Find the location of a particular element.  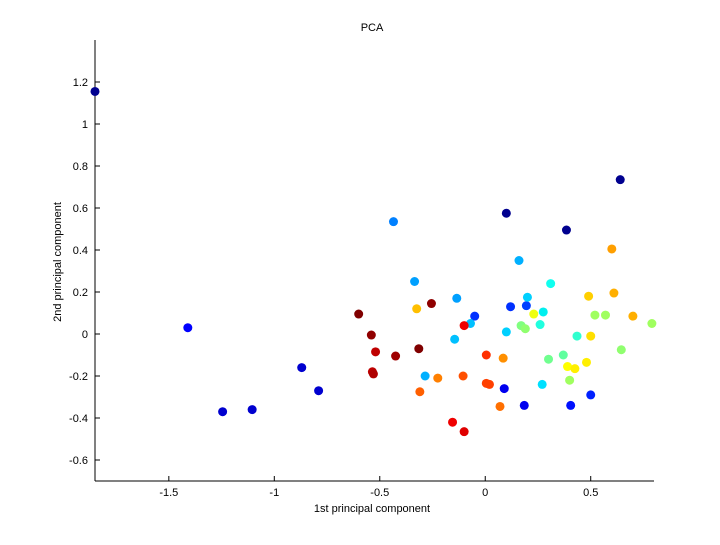

chart-title: PCA is located at coordinates (372, 28).